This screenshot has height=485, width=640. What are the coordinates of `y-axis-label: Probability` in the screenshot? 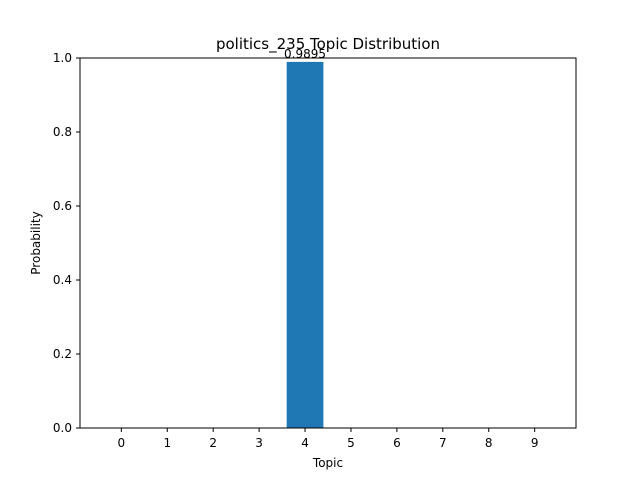 It's located at (36, 242).